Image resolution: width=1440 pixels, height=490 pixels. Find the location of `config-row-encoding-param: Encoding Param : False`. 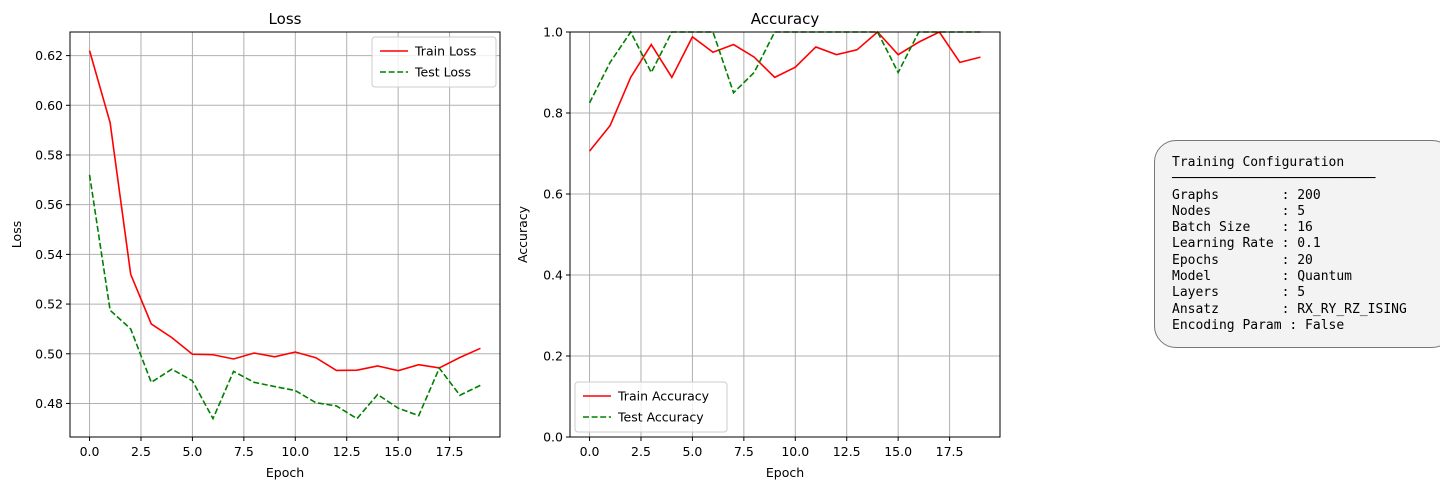

config-row-encoding-param: Encoding Param : False is located at coordinates (1258, 325).